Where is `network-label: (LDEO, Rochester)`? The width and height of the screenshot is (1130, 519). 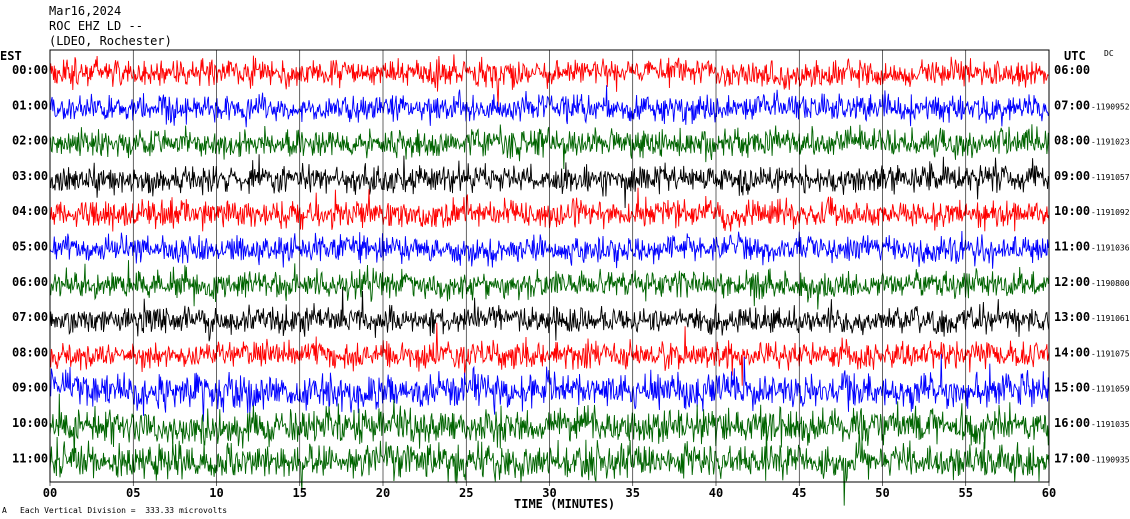
network-label: (LDEO, Rochester) is located at coordinates (110, 41).